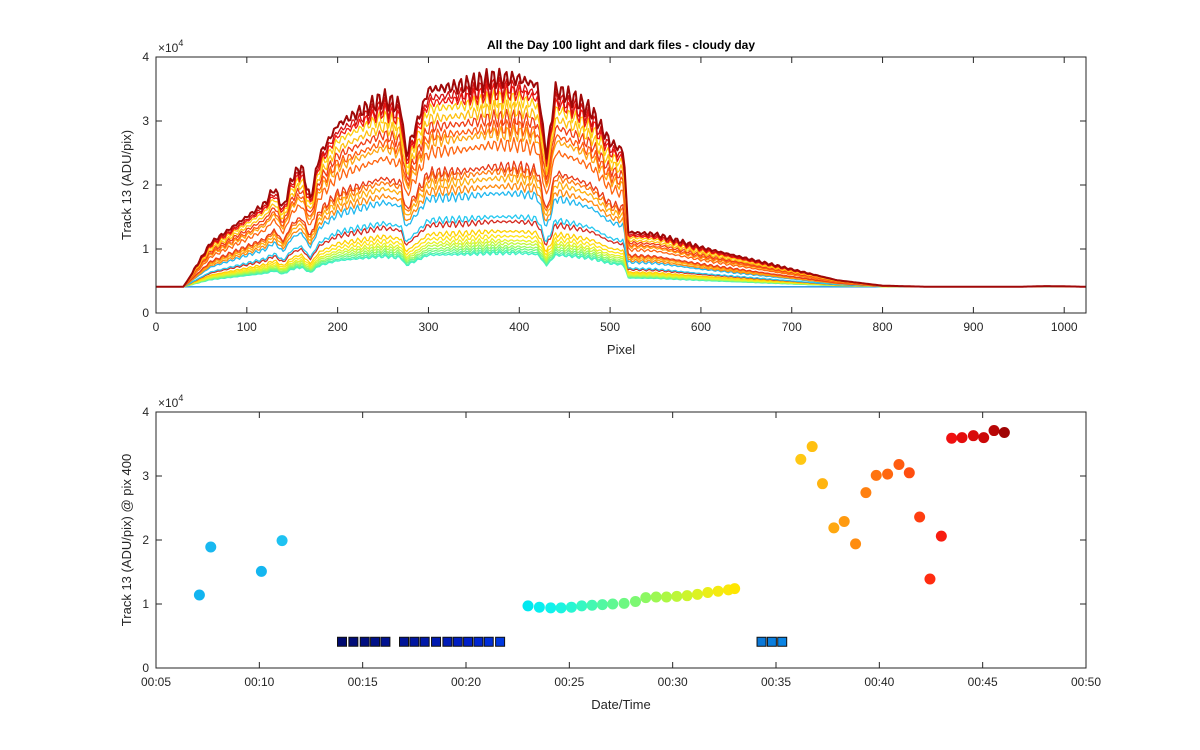 This screenshot has width=1200, height=750. What do you see at coordinates (620, 704) in the screenshot?
I see `bottom-x-axis-label: Date/Time` at bounding box center [620, 704].